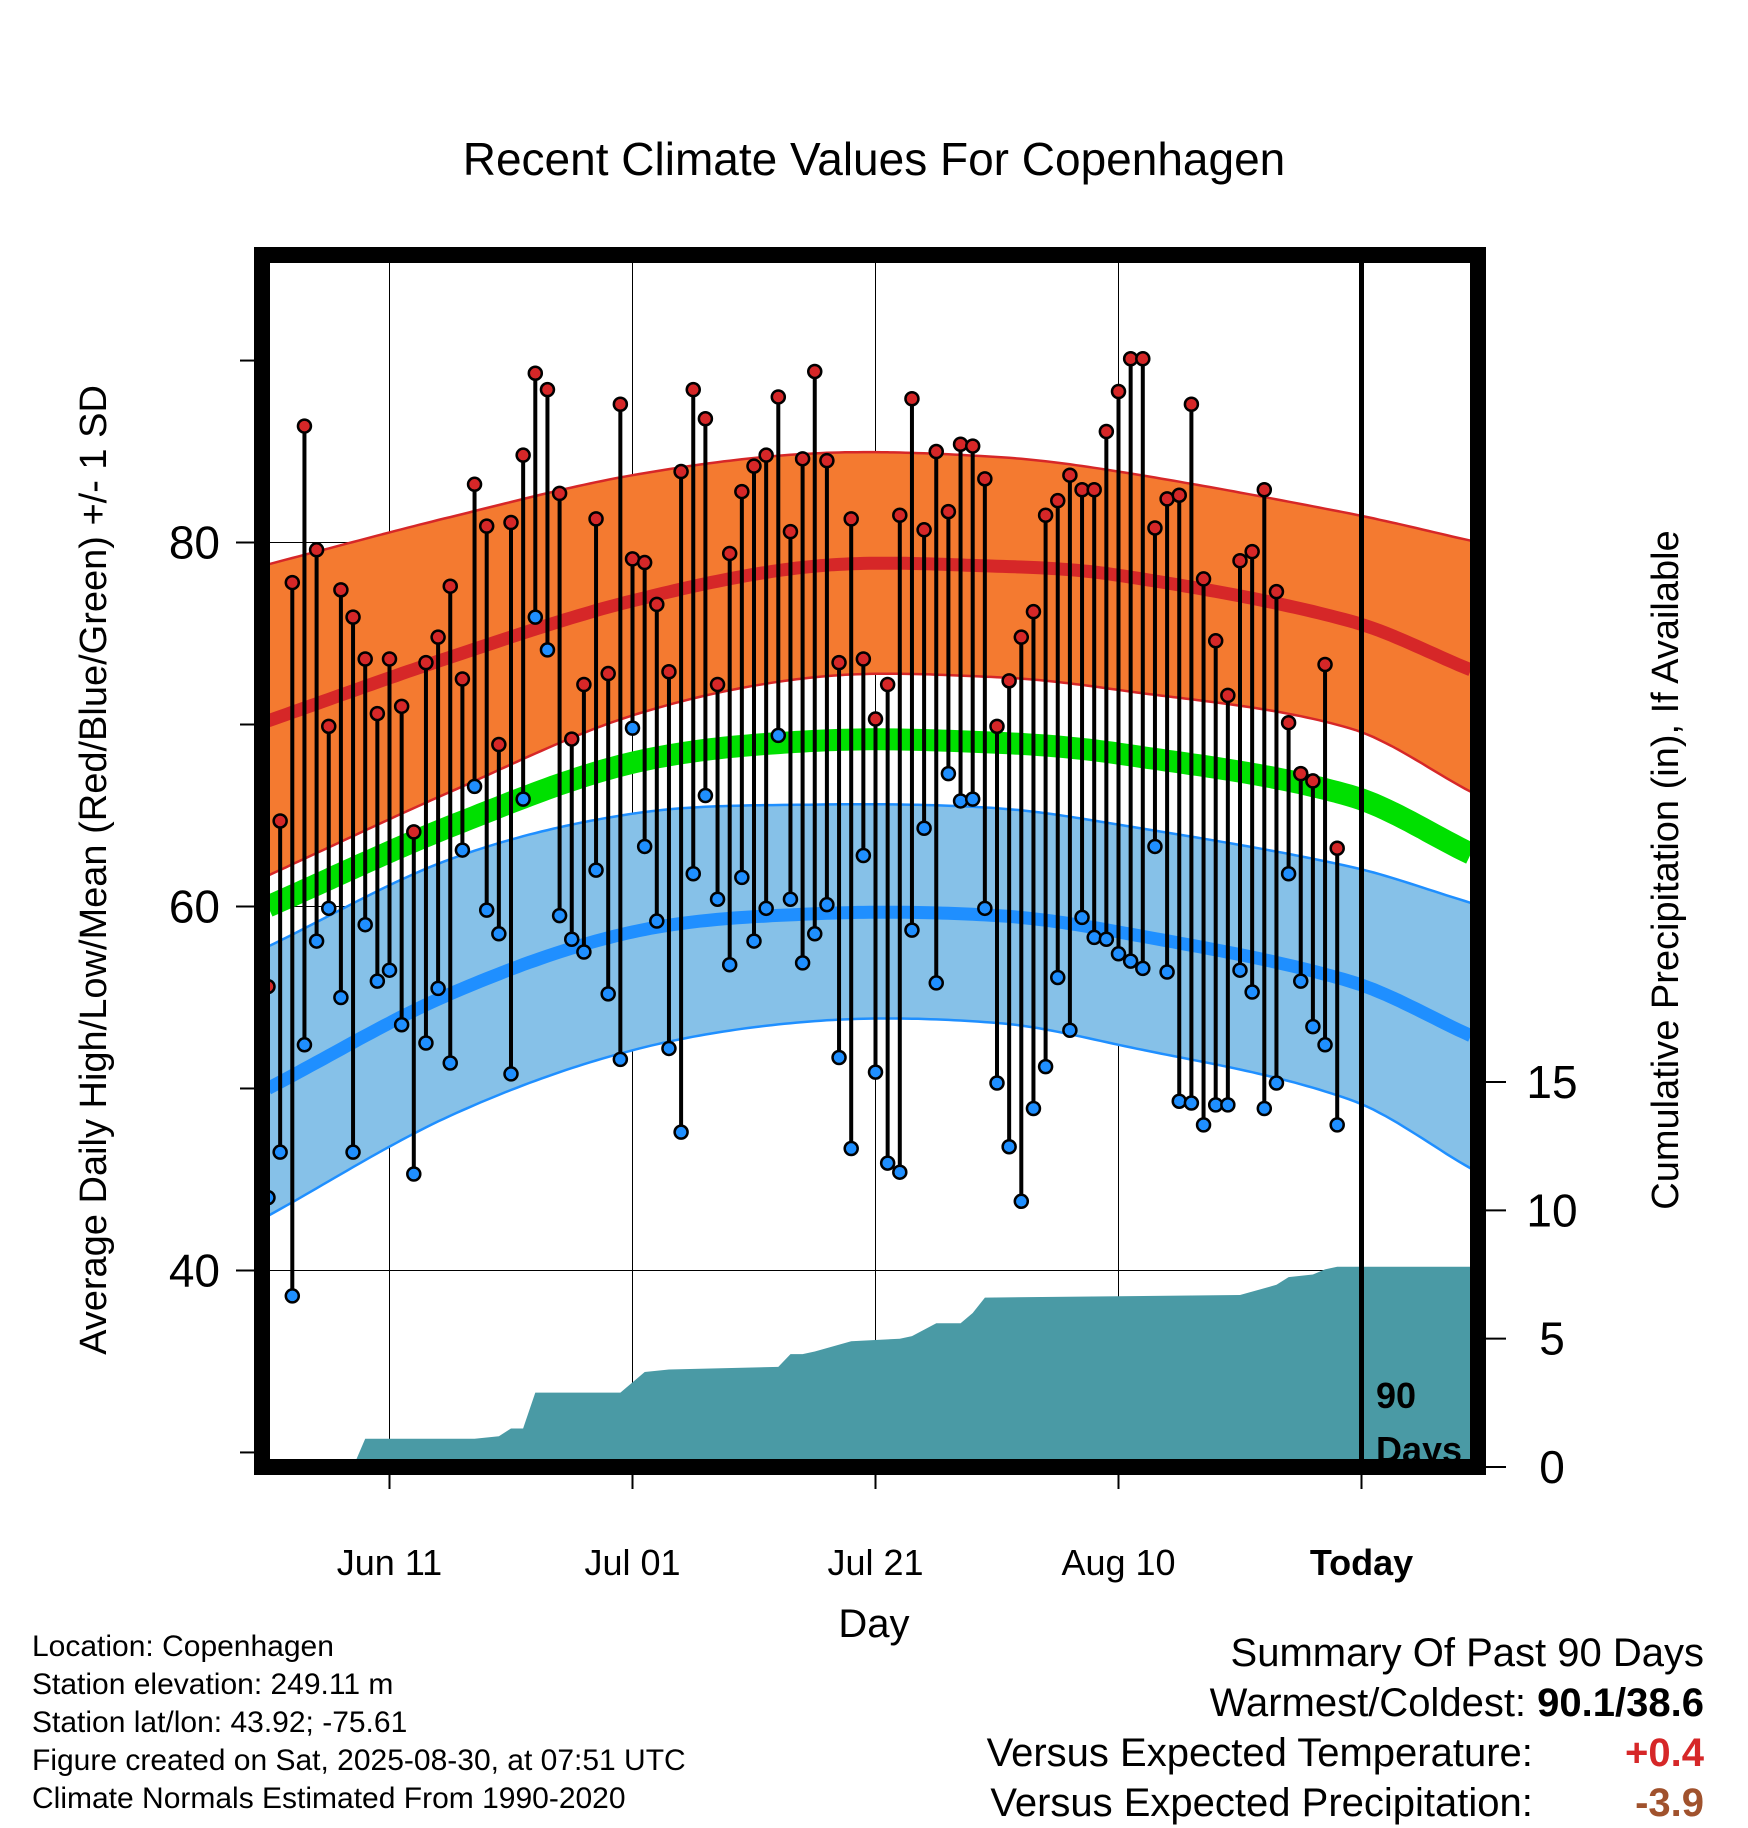  Describe the element at coordinates (213, 1684) in the screenshot. I see `elevation-text: Station elevation: 249.11 m` at that location.